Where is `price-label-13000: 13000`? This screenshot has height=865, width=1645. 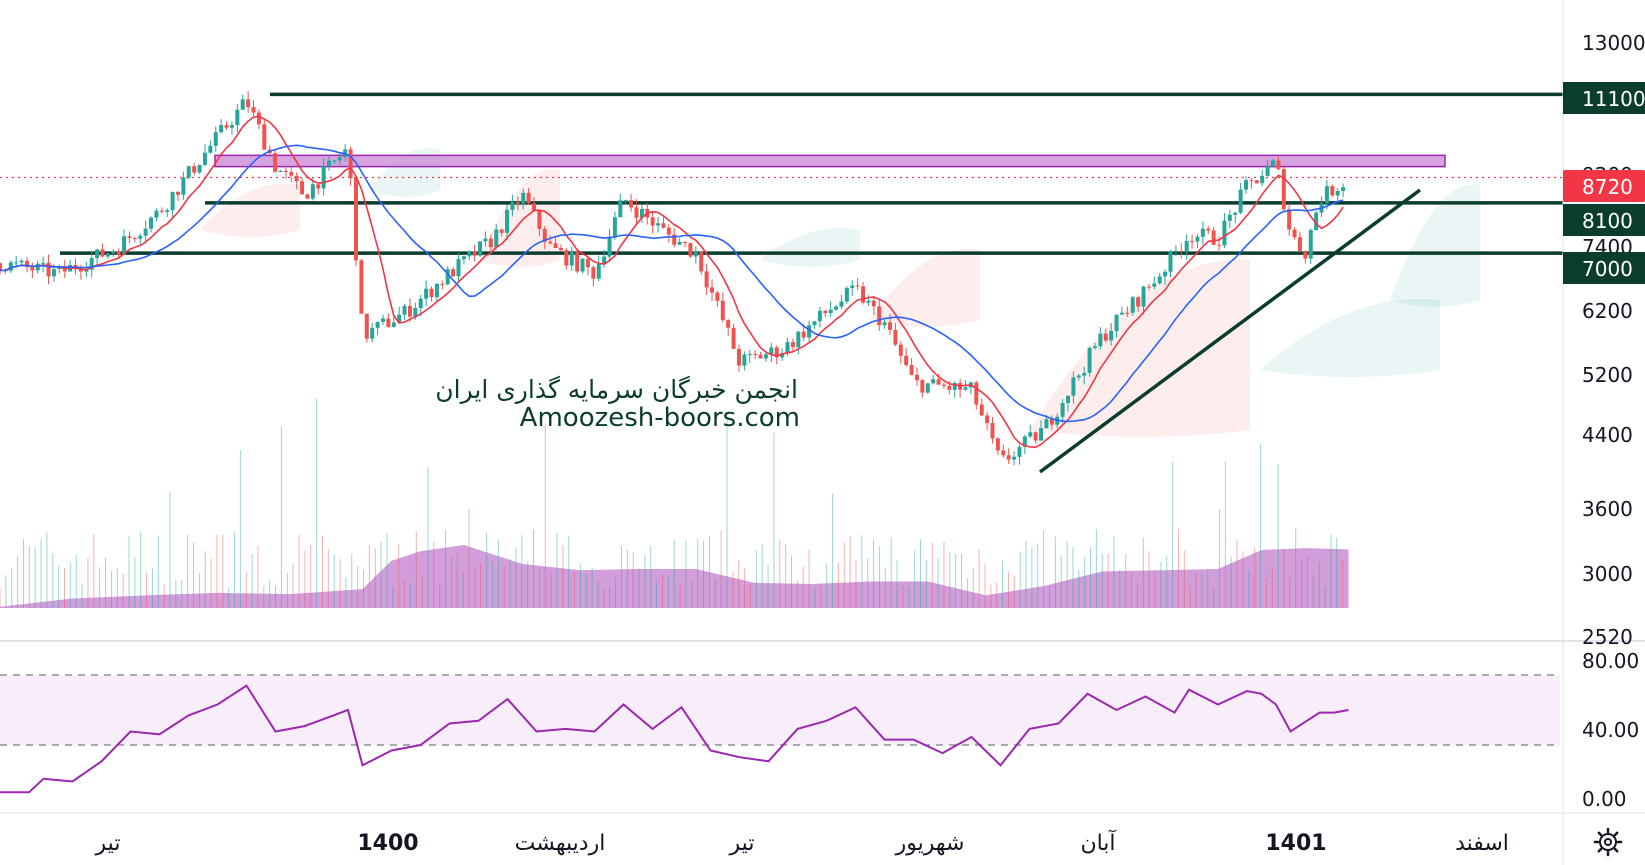
price-label-13000: 13000 is located at coordinates (1613, 43).